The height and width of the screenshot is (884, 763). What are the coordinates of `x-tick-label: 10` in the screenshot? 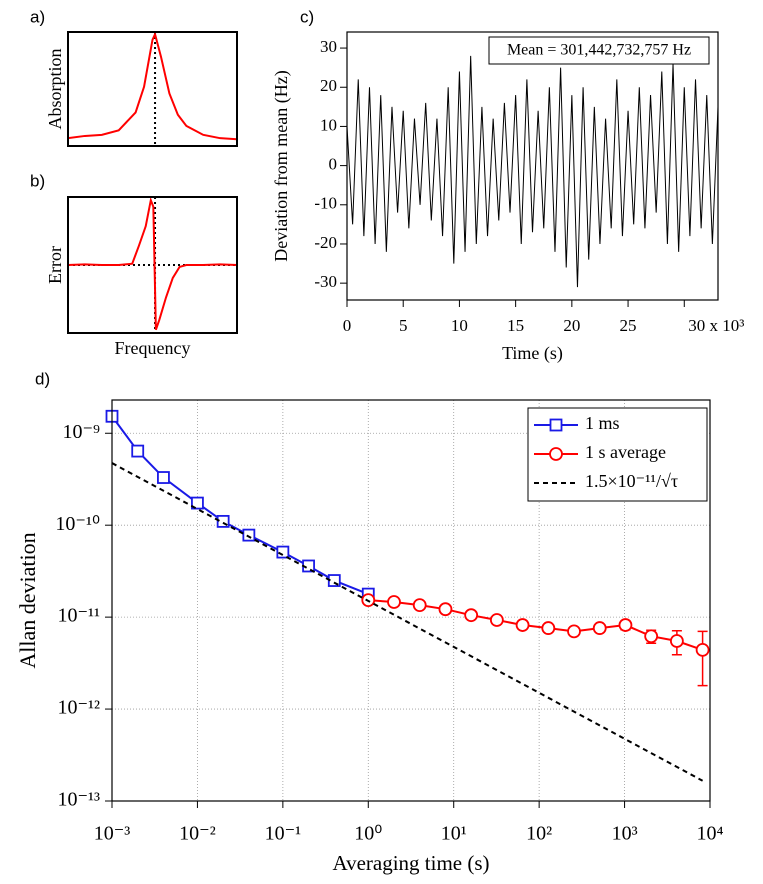 It's located at (459, 325).